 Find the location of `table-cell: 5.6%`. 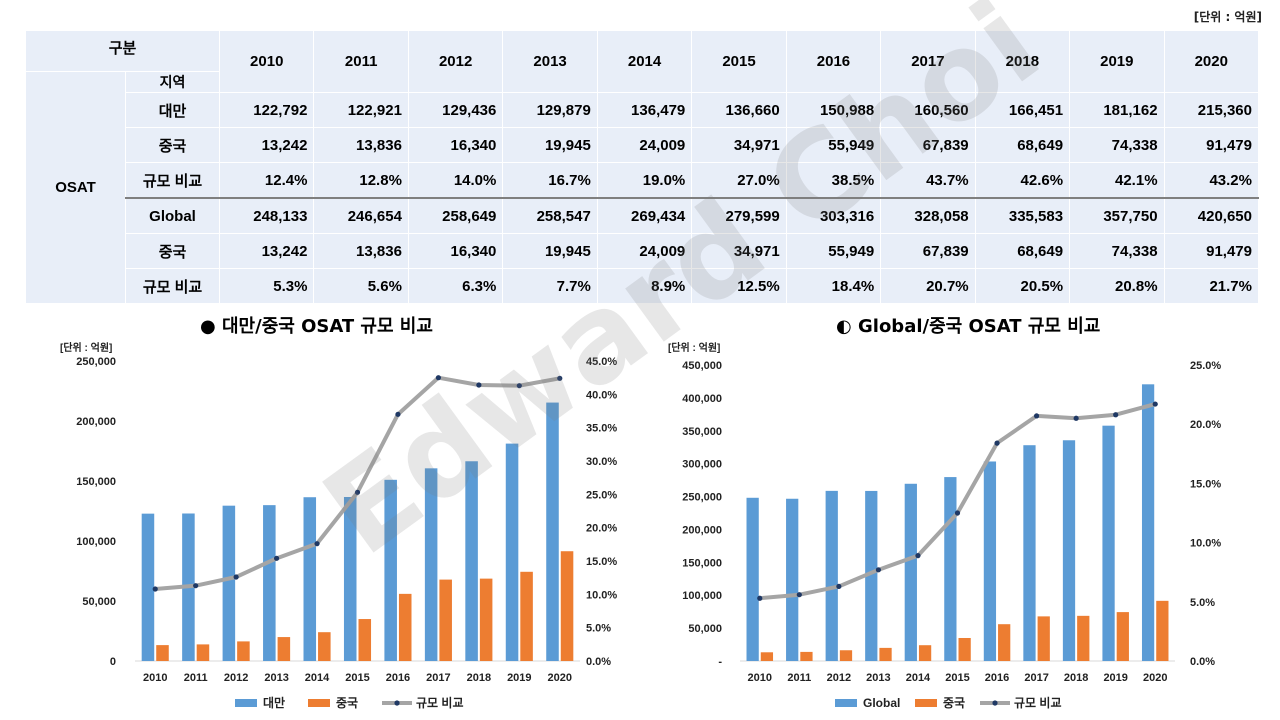

table-cell: 5.6% is located at coordinates (361, 286).